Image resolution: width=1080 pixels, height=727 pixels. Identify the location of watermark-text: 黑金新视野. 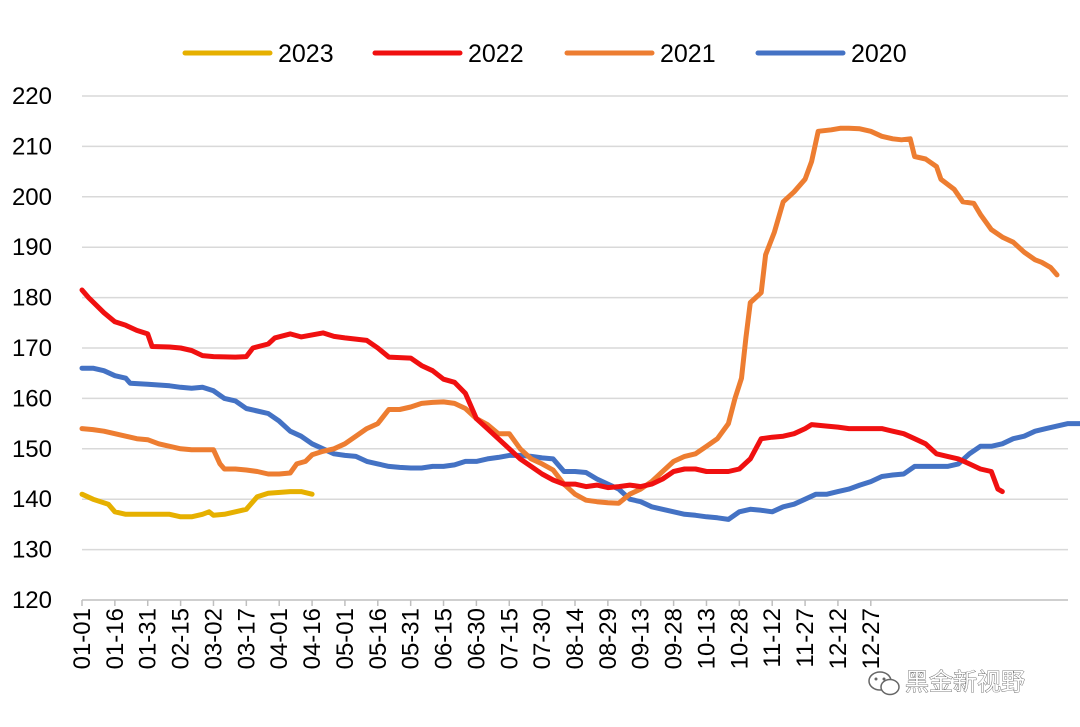
(965, 682).